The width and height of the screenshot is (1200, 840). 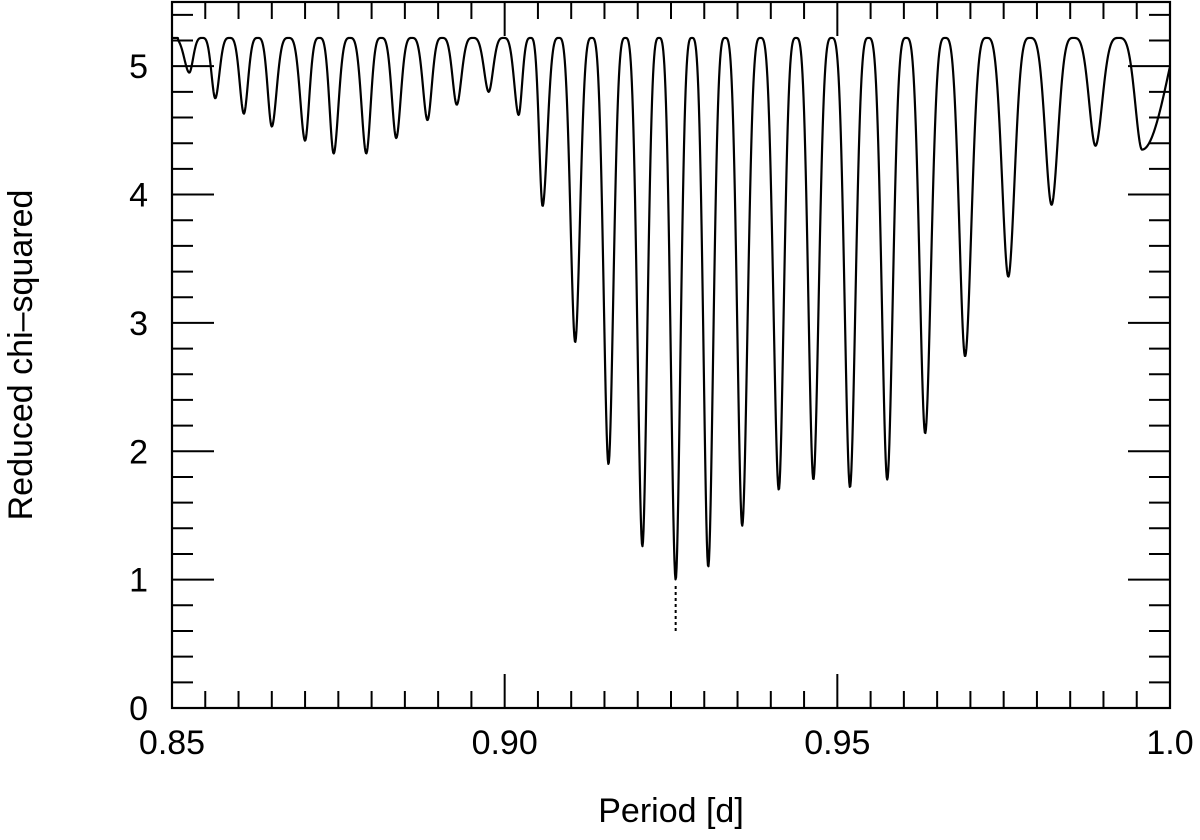 What do you see at coordinates (138, 196) in the screenshot?
I see `y-tick-label: 4` at bounding box center [138, 196].